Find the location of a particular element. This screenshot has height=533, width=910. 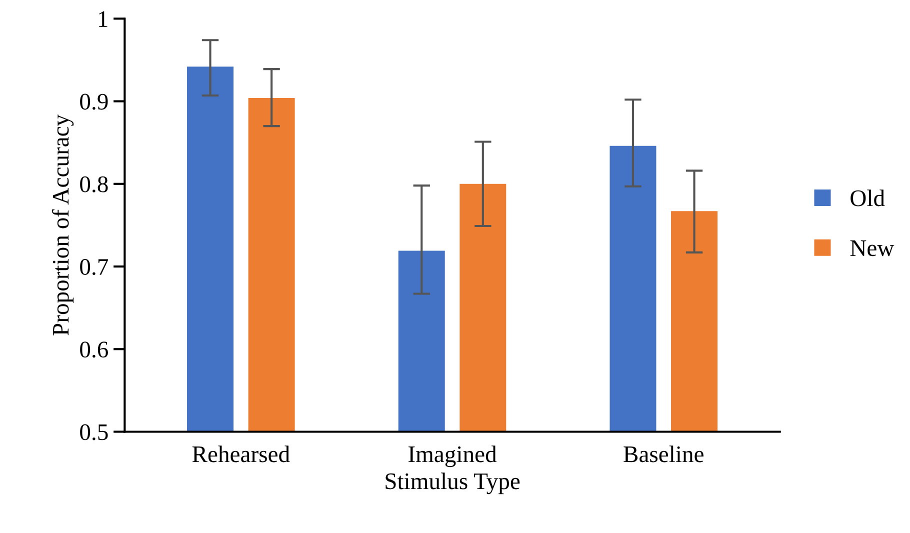

x-tick-label: Imagined is located at coordinates (452, 457).